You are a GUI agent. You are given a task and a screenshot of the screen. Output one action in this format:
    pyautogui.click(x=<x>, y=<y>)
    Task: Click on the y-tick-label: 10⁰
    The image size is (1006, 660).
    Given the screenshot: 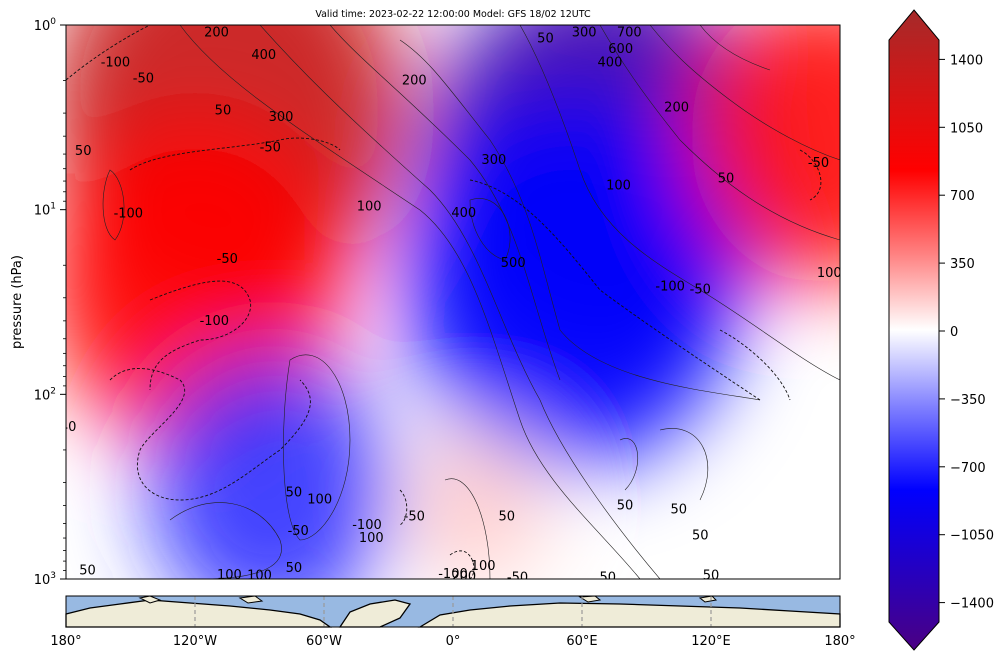 What is the action you would take?
    pyautogui.click(x=45, y=25)
    